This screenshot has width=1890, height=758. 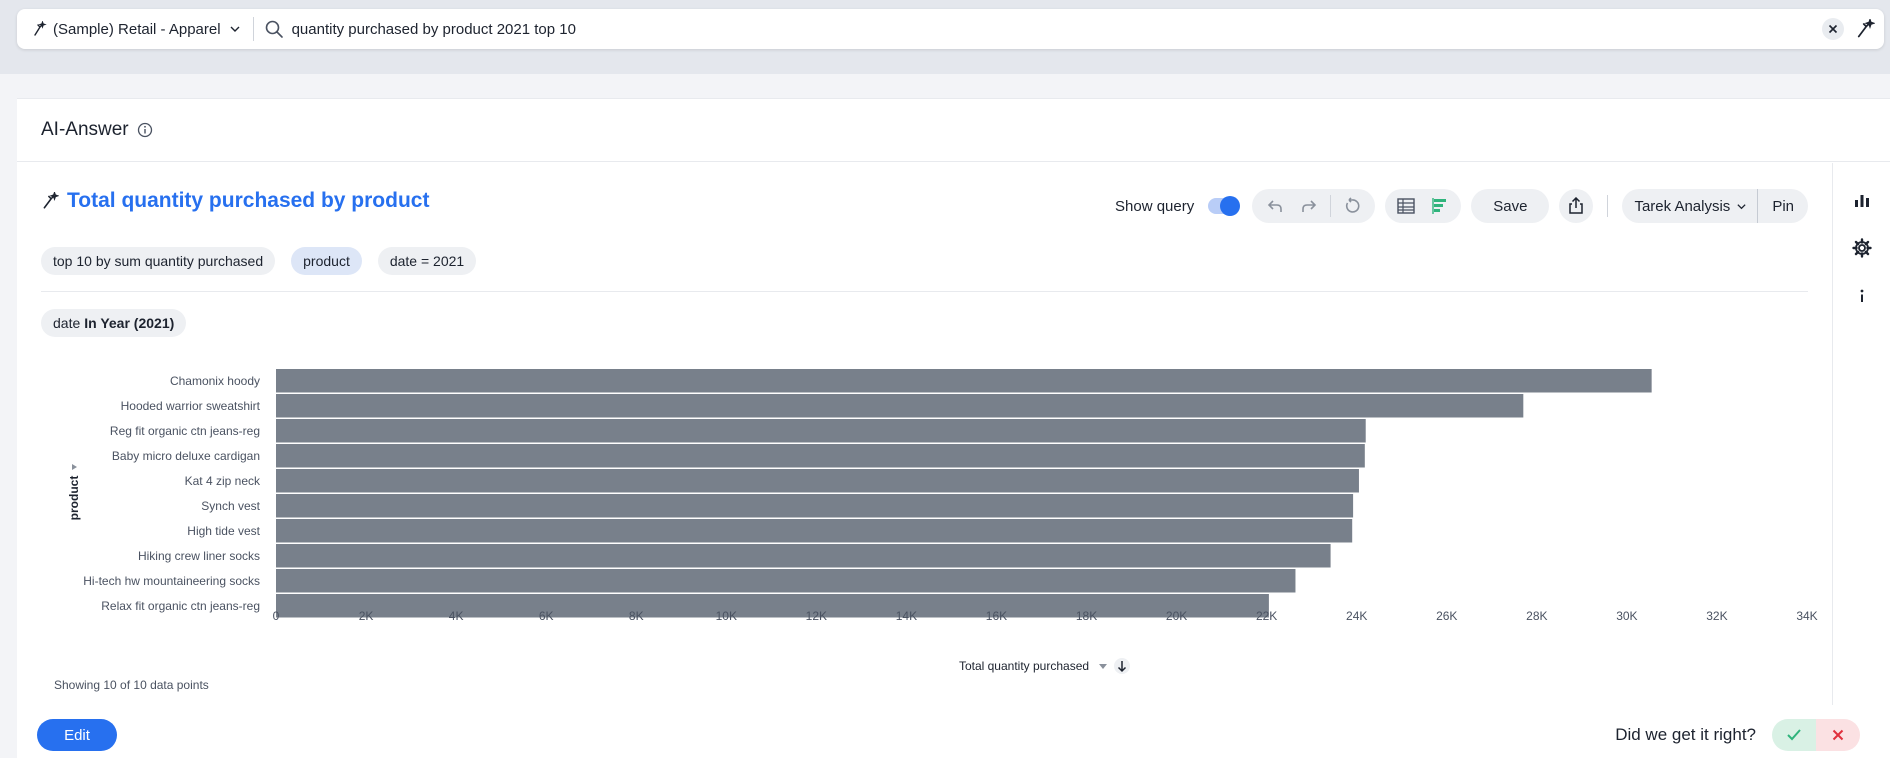 I want to click on show-query-toggle, so click(x=1224, y=206).